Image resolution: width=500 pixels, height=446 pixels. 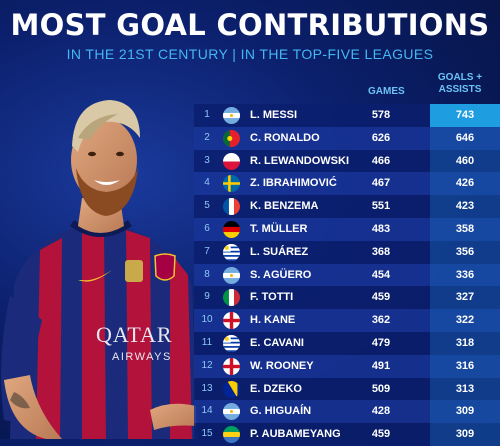 I want to click on portugal-flag-icon, so click(x=231, y=138).